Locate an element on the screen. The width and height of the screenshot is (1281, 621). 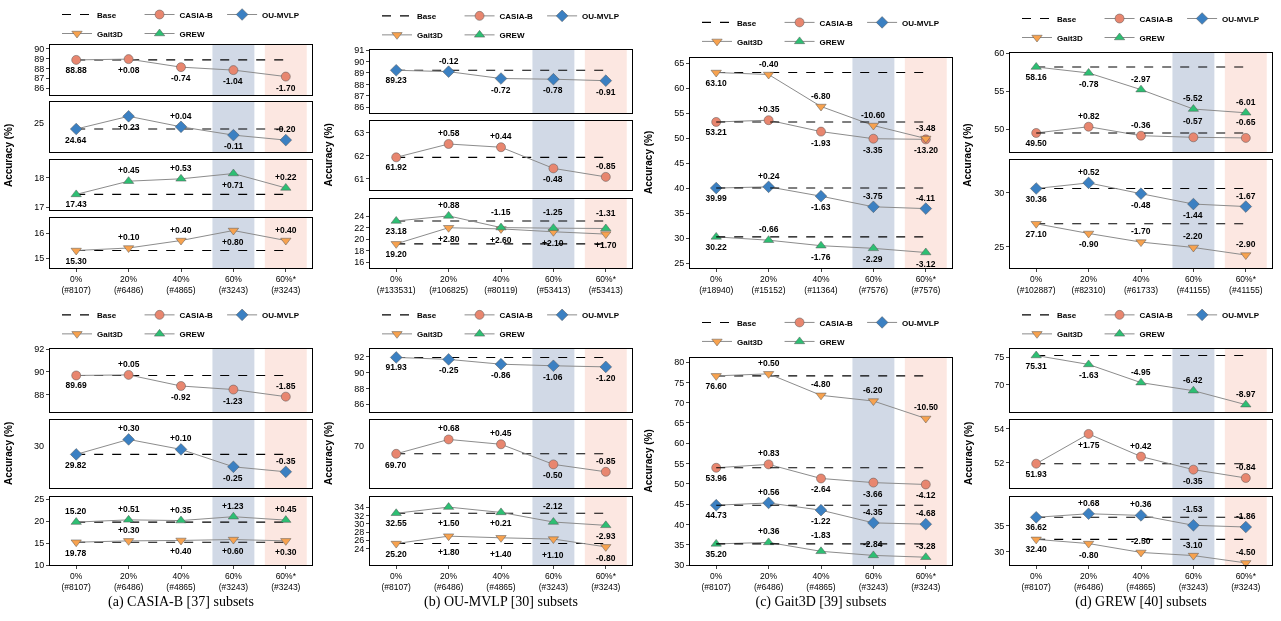
annotation: -0.84 is located at coordinates (1246, 467).